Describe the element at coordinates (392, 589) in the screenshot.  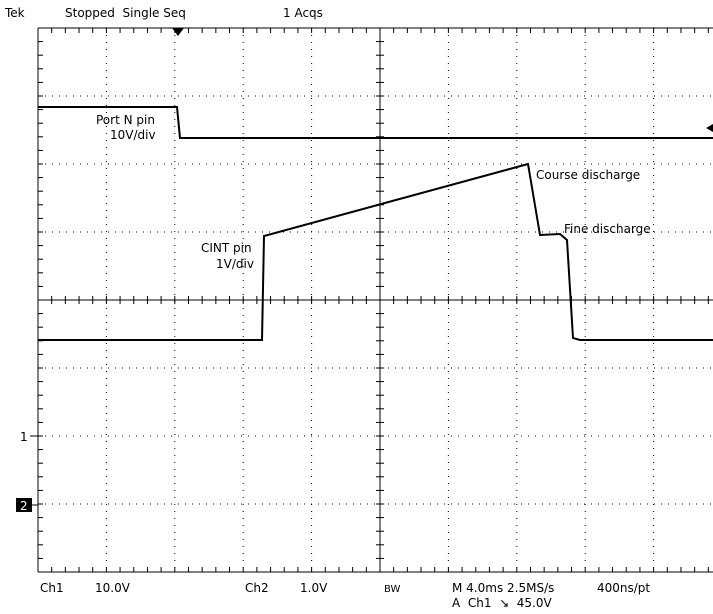
I see `footer-bw: BW` at that location.